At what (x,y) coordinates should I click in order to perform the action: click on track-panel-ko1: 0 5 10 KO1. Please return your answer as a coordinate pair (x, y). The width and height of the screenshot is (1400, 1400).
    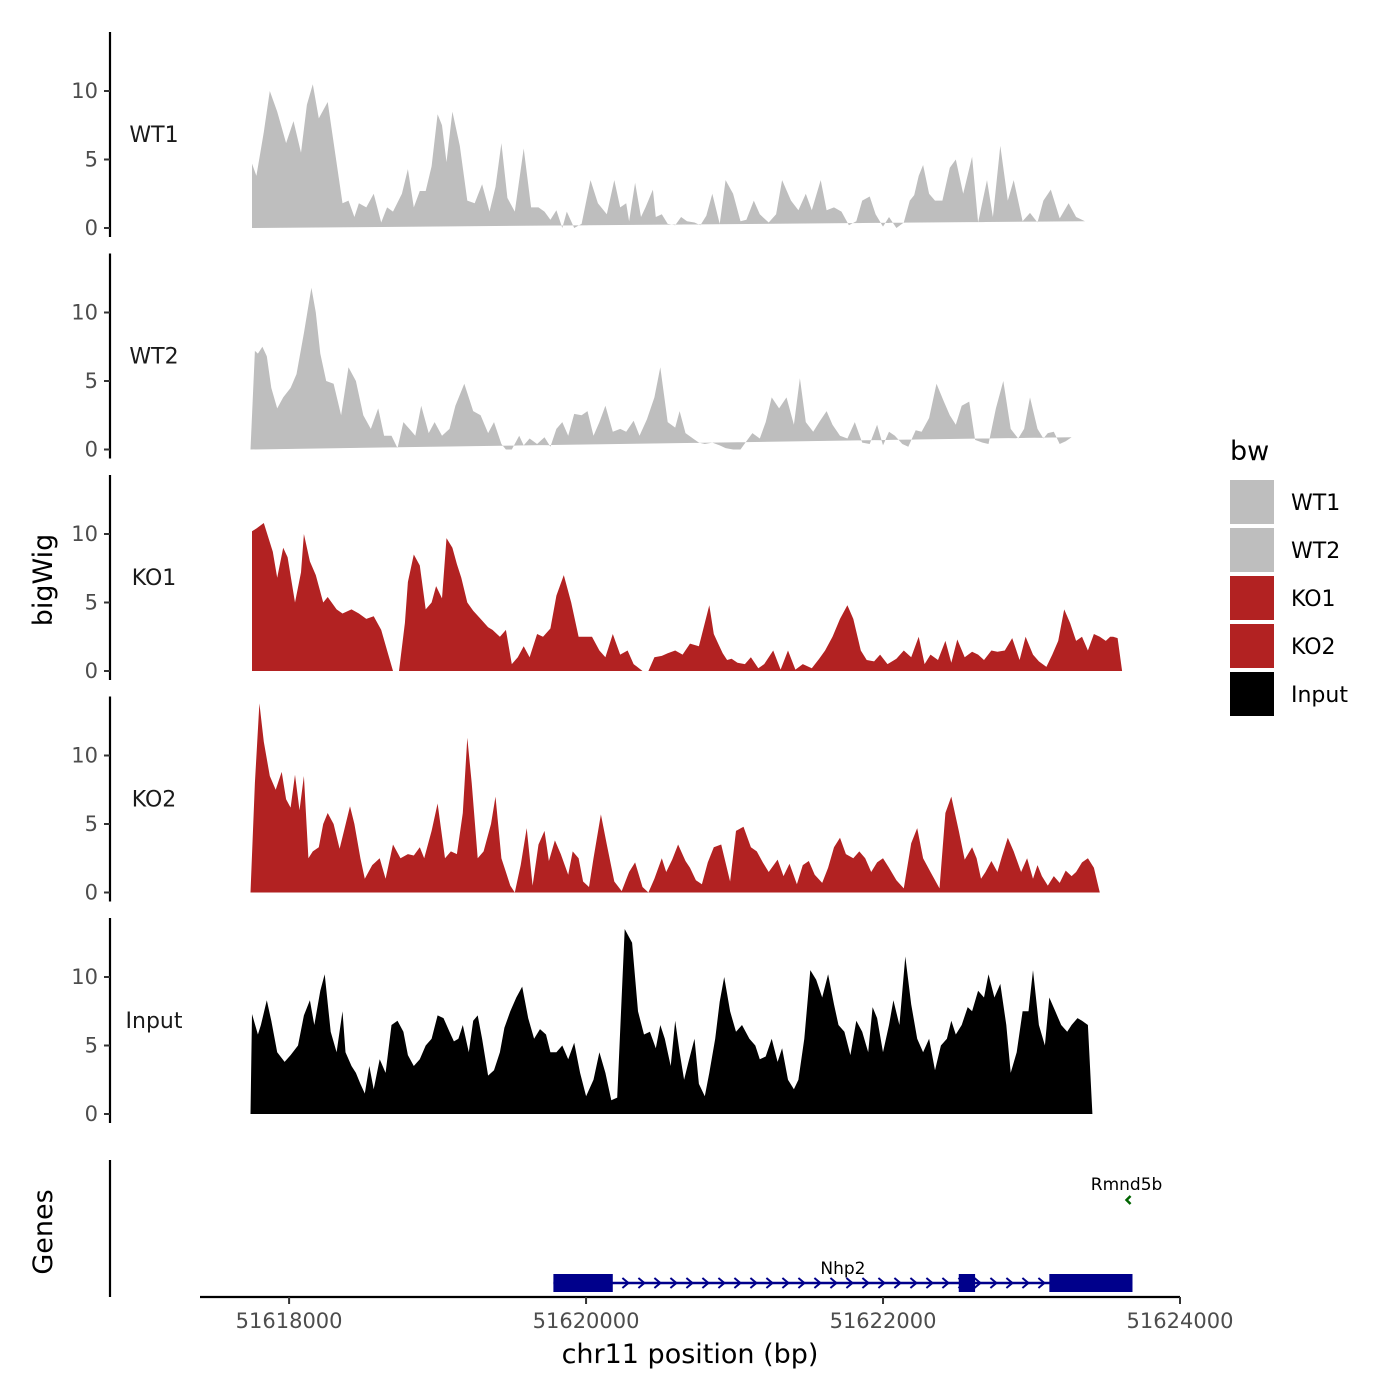
    Looking at the image, I should click on (597, 579).